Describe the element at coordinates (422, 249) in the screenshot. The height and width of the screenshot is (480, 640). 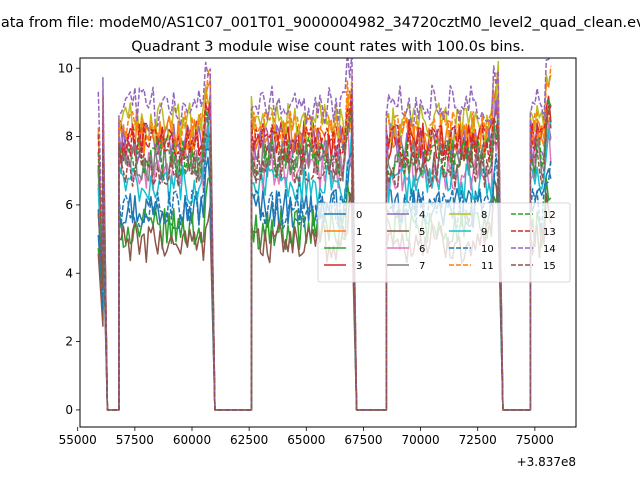
I see `legend-label-6: 6` at that location.